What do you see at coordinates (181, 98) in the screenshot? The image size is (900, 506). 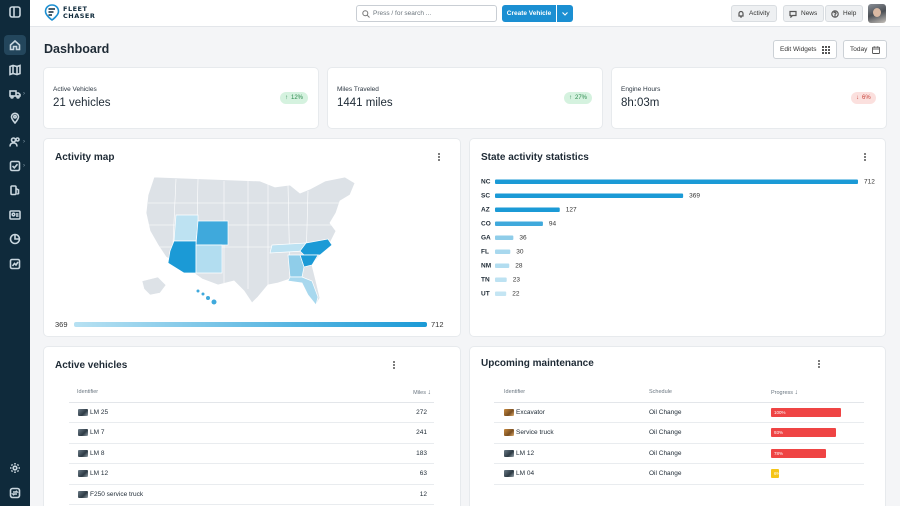 I see `stat-card-active-vehicles: Active Vehicles 21 vehicles ↑ 12%` at bounding box center [181, 98].